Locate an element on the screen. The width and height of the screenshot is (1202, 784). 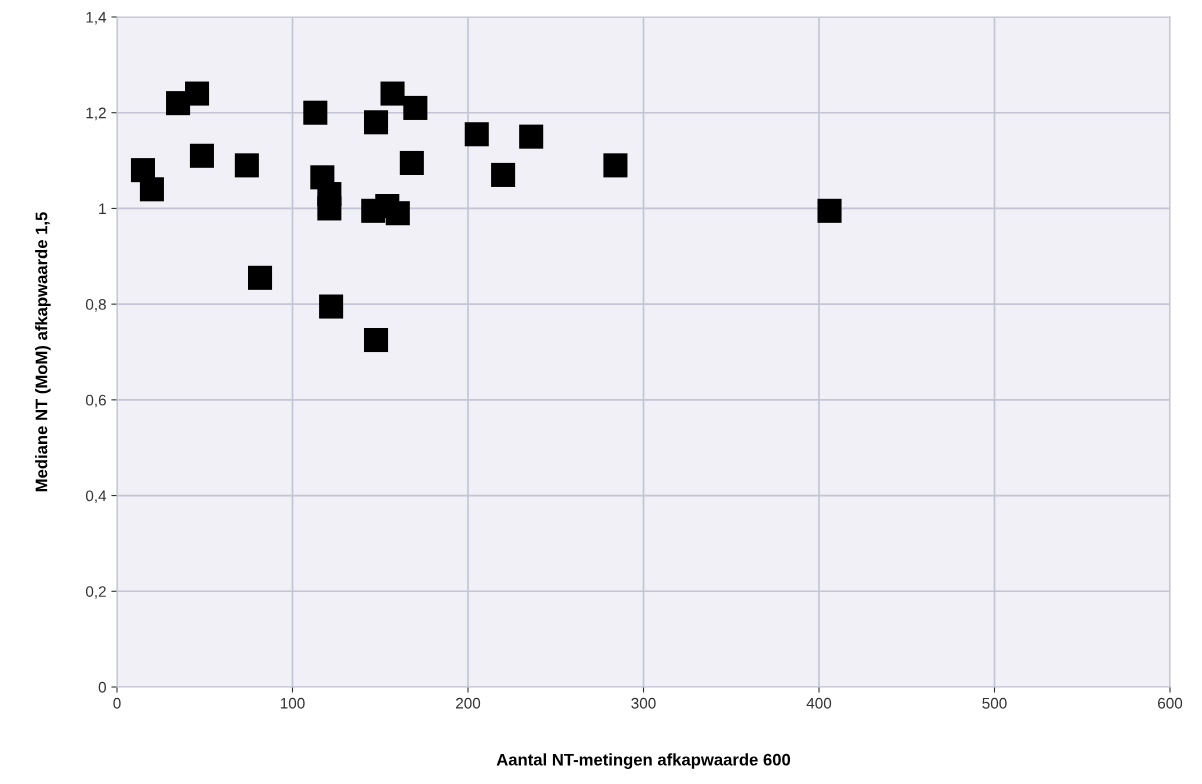
x-axis-title: Aantal NT-metingen afkapwaarde 600 is located at coordinates (643, 761).